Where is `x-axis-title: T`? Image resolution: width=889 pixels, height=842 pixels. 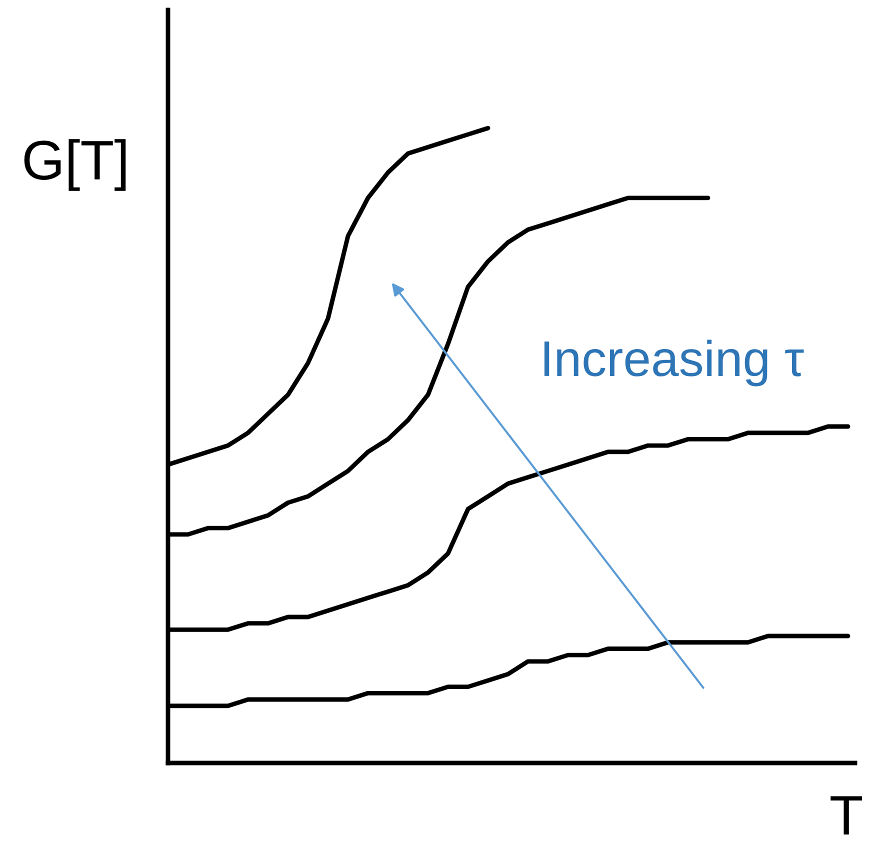 x-axis-title: T is located at coordinates (846, 815).